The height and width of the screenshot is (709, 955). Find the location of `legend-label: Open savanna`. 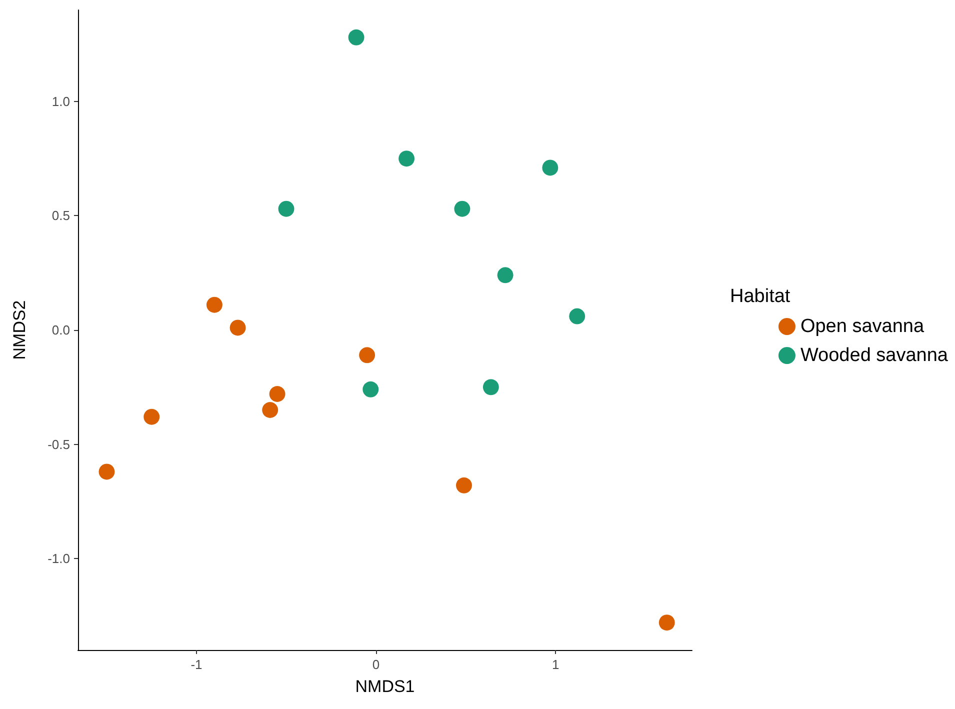

legend-label: Open savanna is located at coordinates (862, 326).